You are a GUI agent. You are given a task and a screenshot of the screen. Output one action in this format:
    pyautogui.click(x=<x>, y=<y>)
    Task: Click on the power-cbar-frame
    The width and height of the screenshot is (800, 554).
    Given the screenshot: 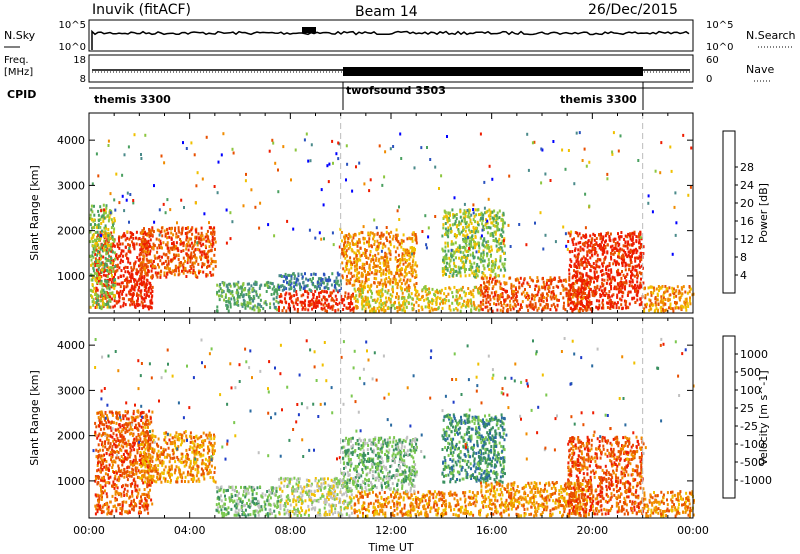 What is the action you would take?
    pyautogui.click(x=729, y=212)
    